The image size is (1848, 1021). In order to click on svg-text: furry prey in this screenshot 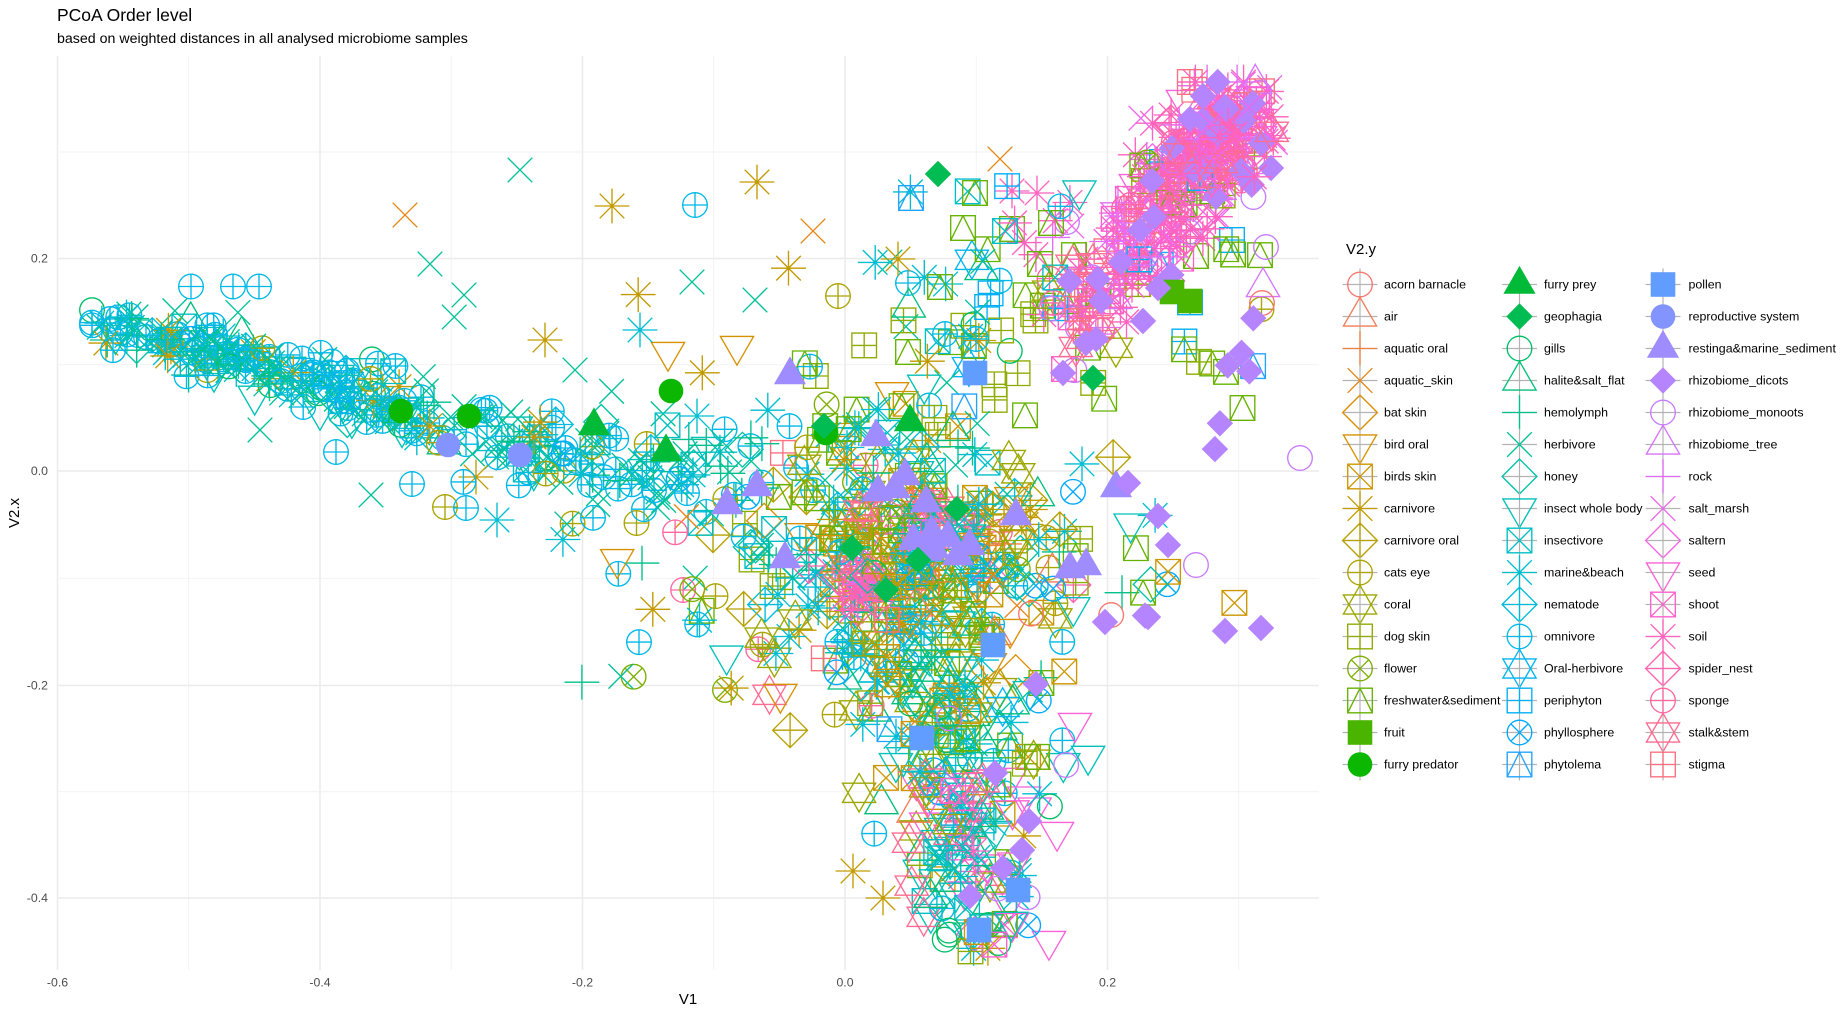, I will do `click(1570, 285)`.